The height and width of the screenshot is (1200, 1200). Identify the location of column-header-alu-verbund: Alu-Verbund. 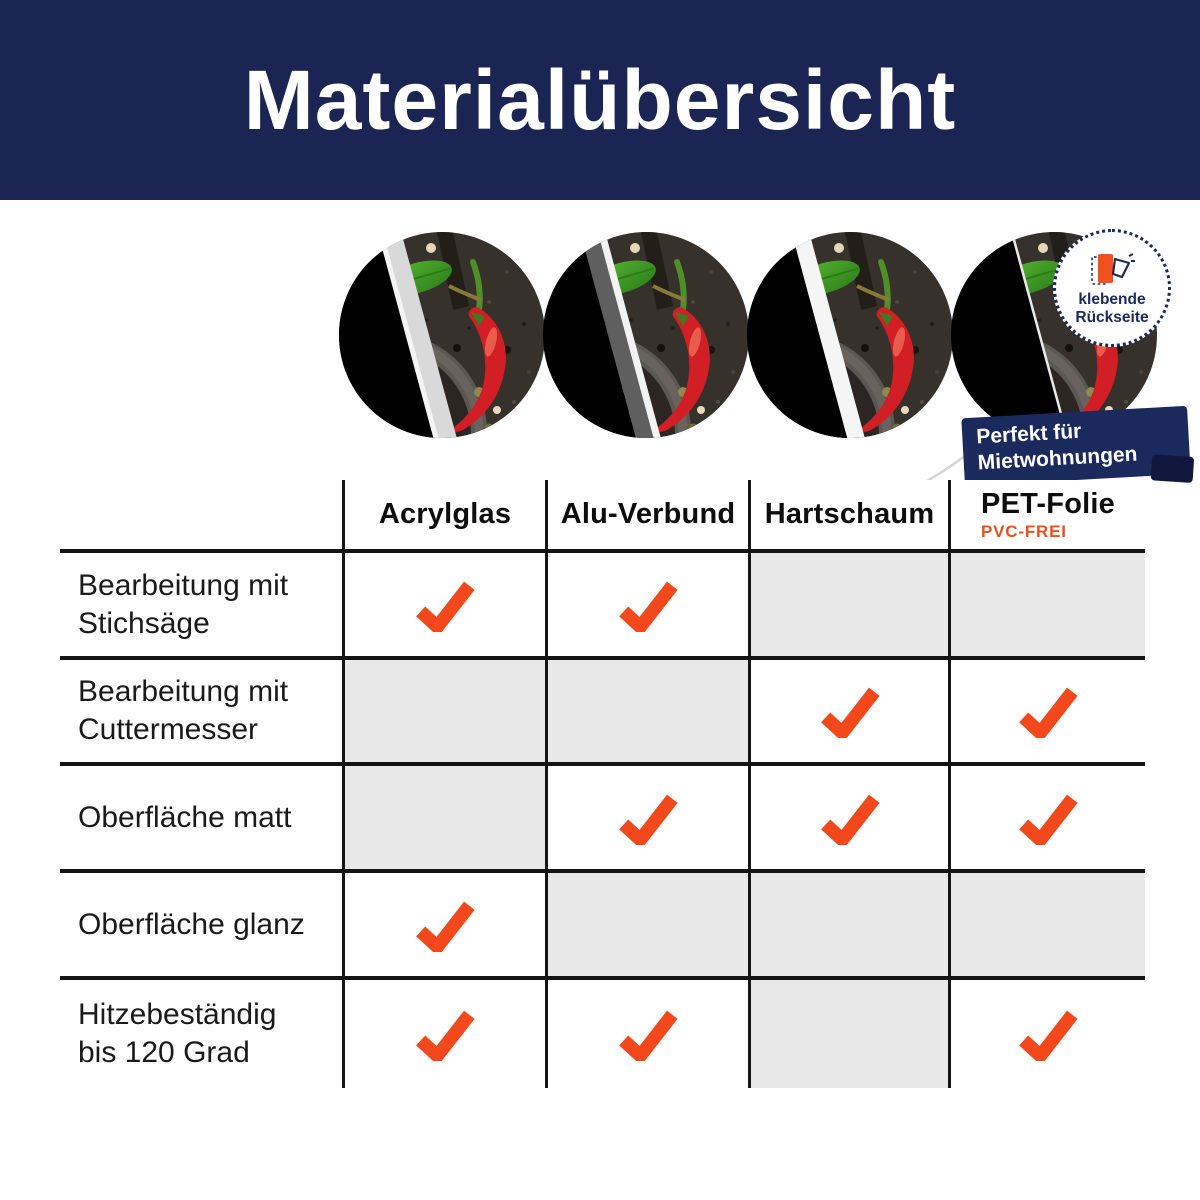
(649, 516).